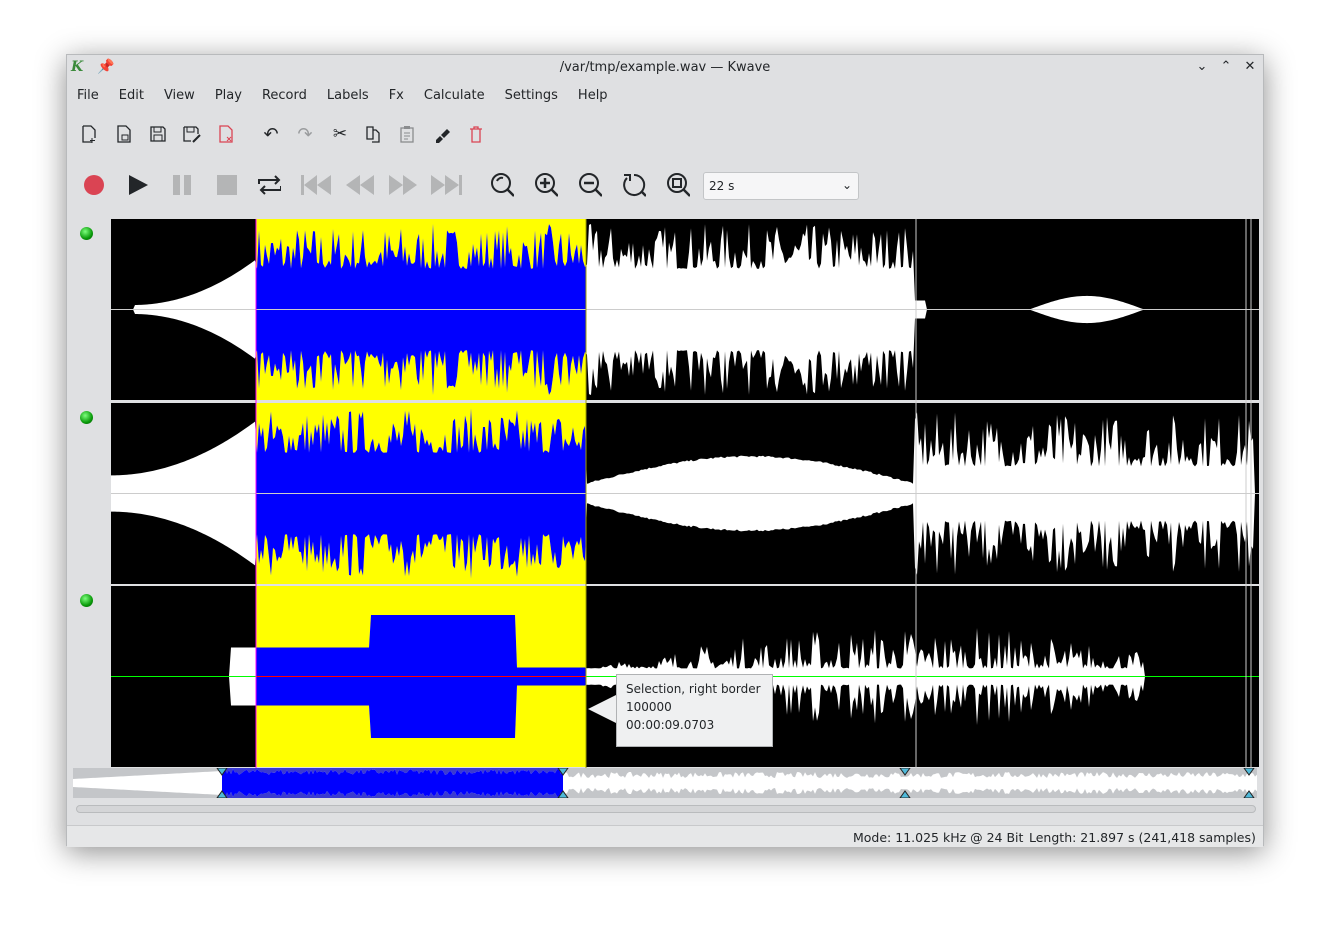  Describe the element at coordinates (476, 134) in the screenshot. I see `delete-icon` at that location.